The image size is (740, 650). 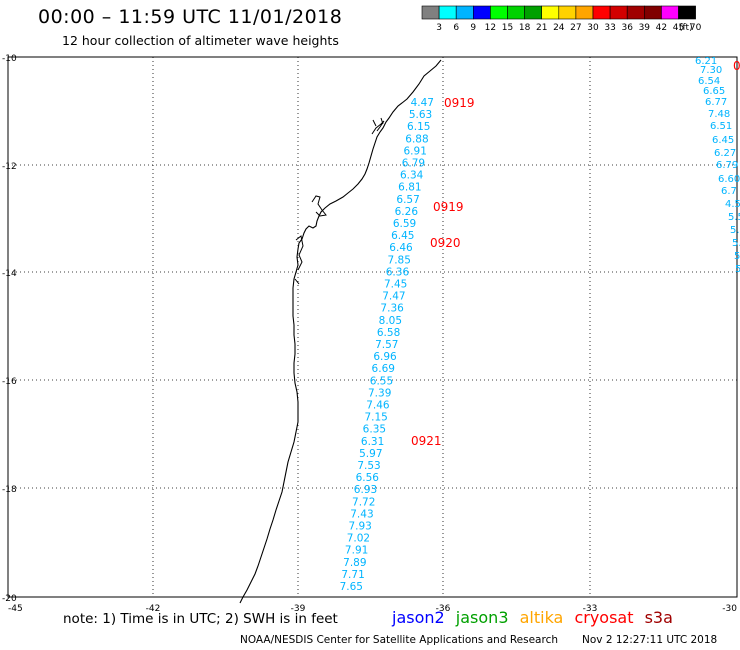 What do you see at coordinates (439, 28) in the screenshot?
I see `legend-label: 3` at bounding box center [439, 28].